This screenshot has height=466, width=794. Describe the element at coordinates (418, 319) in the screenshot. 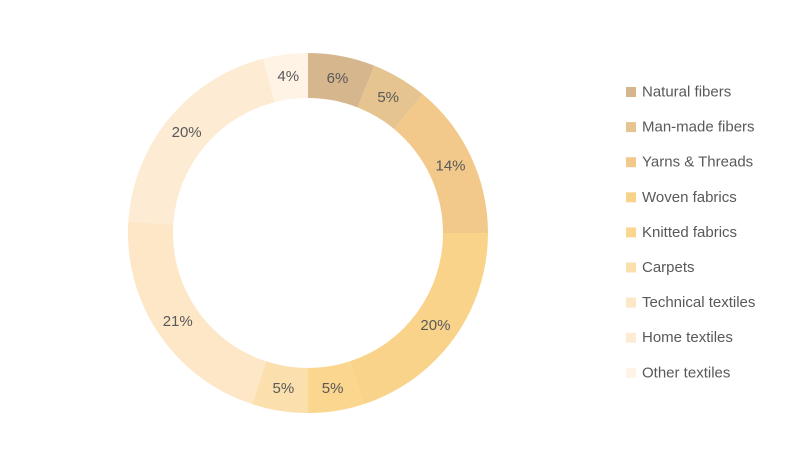

I see `slice-woven-fabrics` at that location.